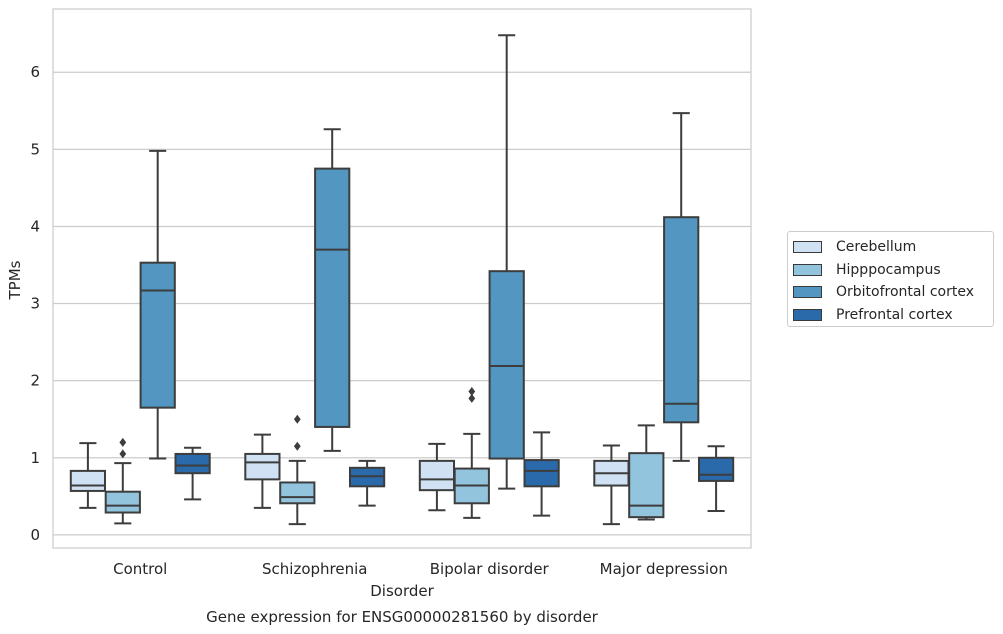  I want to click on x-axis-label: Disorder, so click(402, 591).